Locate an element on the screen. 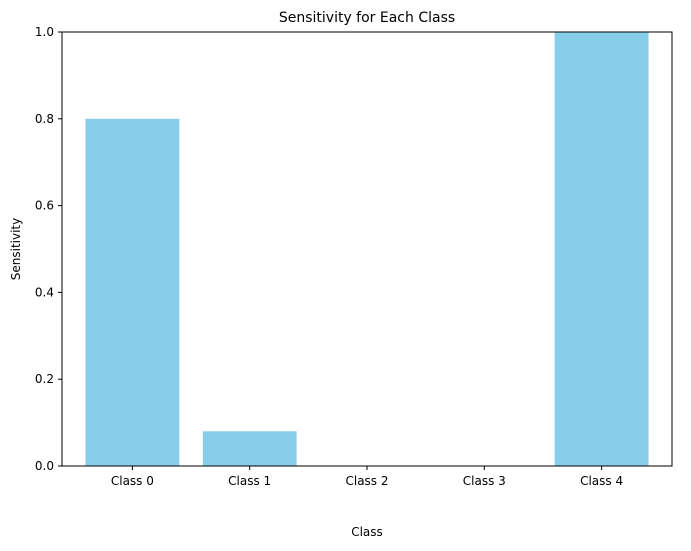 The width and height of the screenshot is (691, 551). y-axis-label: Sensitivity is located at coordinates (16, 249).